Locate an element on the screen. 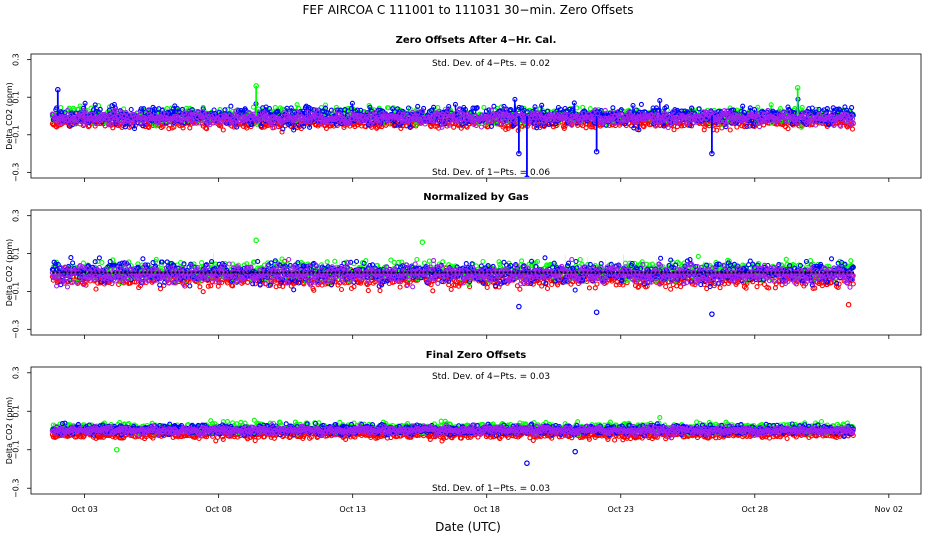 The height and width of the screenshot is (540, 936). y-tick-label: 0.1 is located at coordinates (16, 97).